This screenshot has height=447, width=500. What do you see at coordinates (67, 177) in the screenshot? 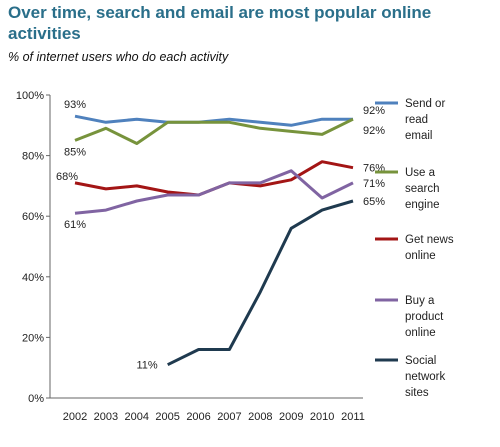
I see `data-label: 68%` at bounding box center [67, 177].